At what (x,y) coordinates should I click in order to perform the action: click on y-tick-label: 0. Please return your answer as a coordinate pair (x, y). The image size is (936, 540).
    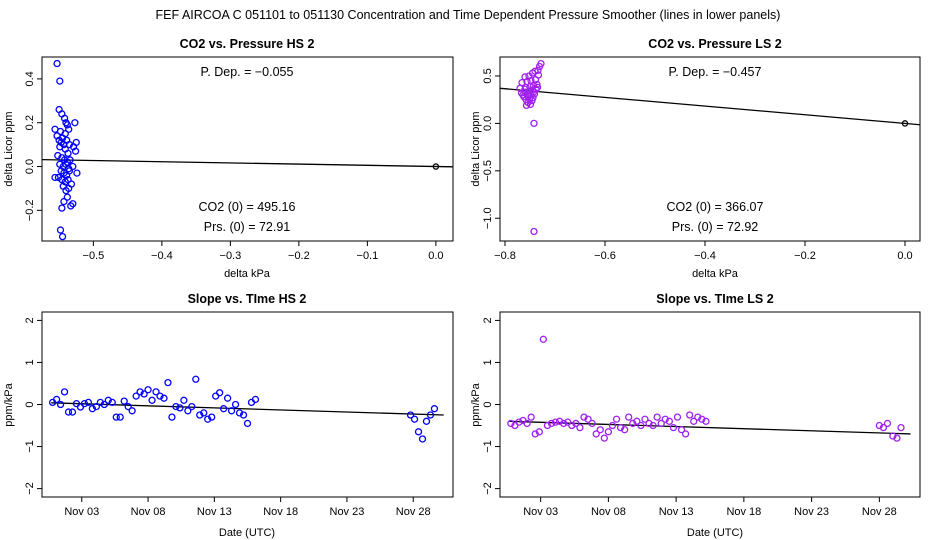
    Looking at the image, I should click on (30, 404).